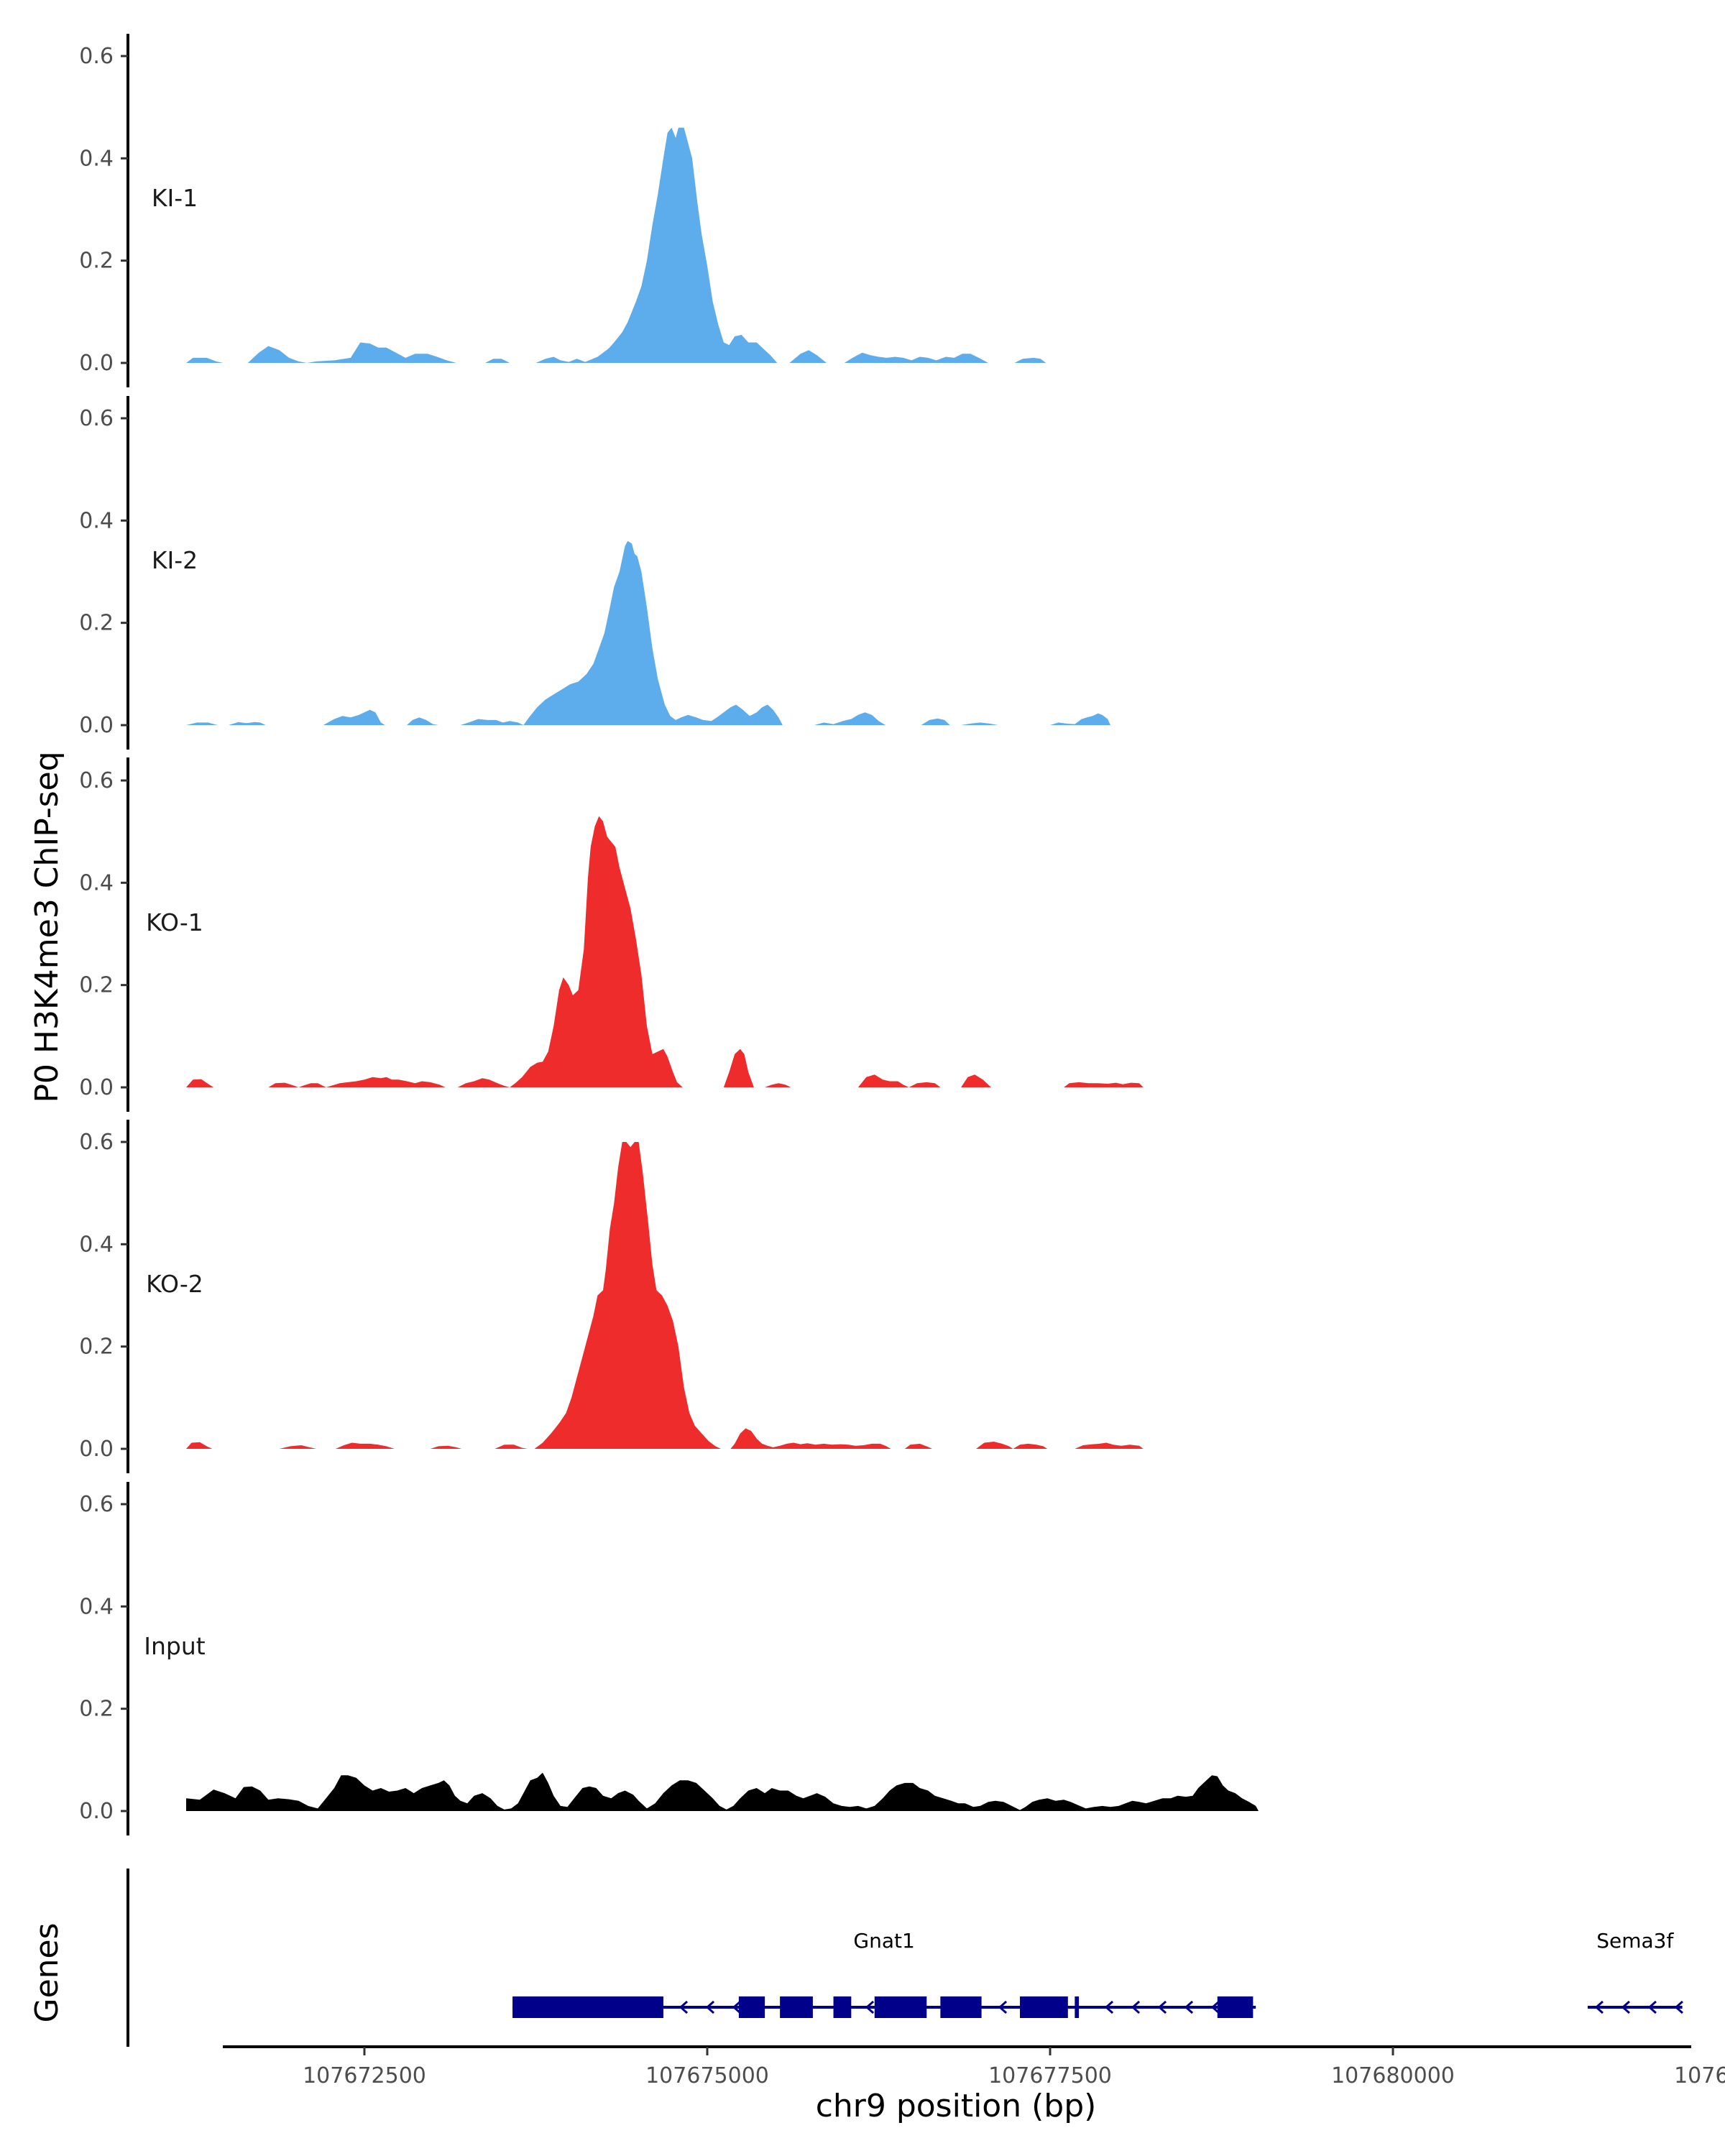 Image resolution: width=1725 pixels, height=2156 pixels. I want to click on y-axis-title: P0 H3K4me3 ChIP-seq, so click(47, 927).